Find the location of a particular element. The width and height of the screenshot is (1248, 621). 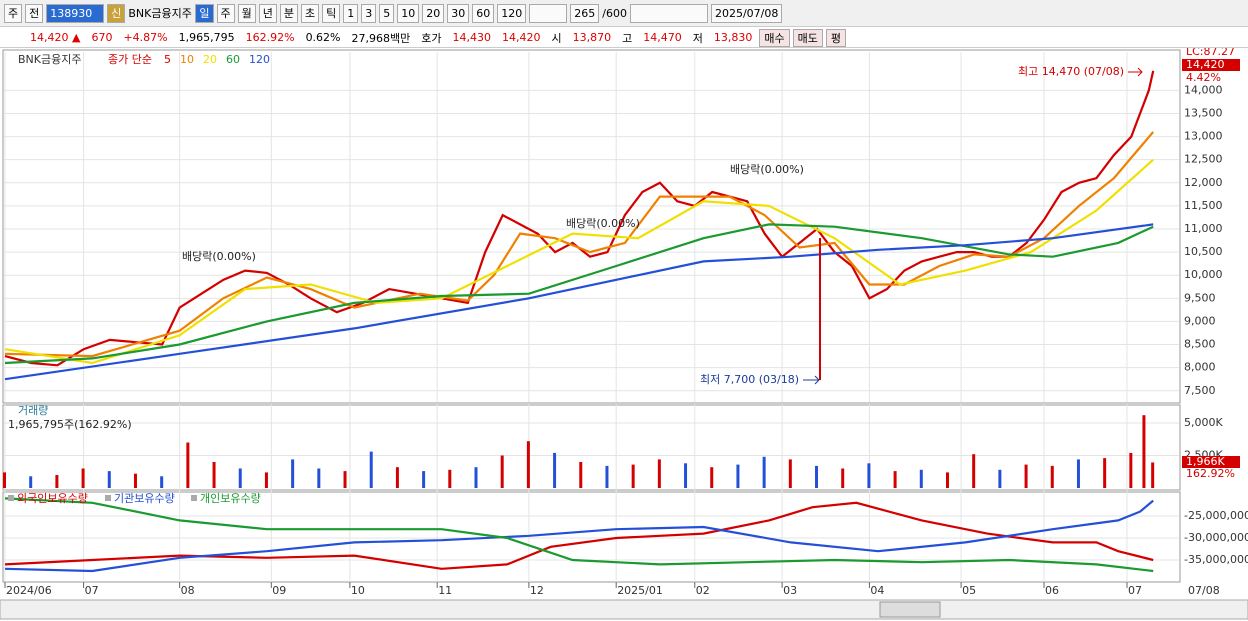

y-tick-label: 12,500 is located at coordinates (1203, 159).